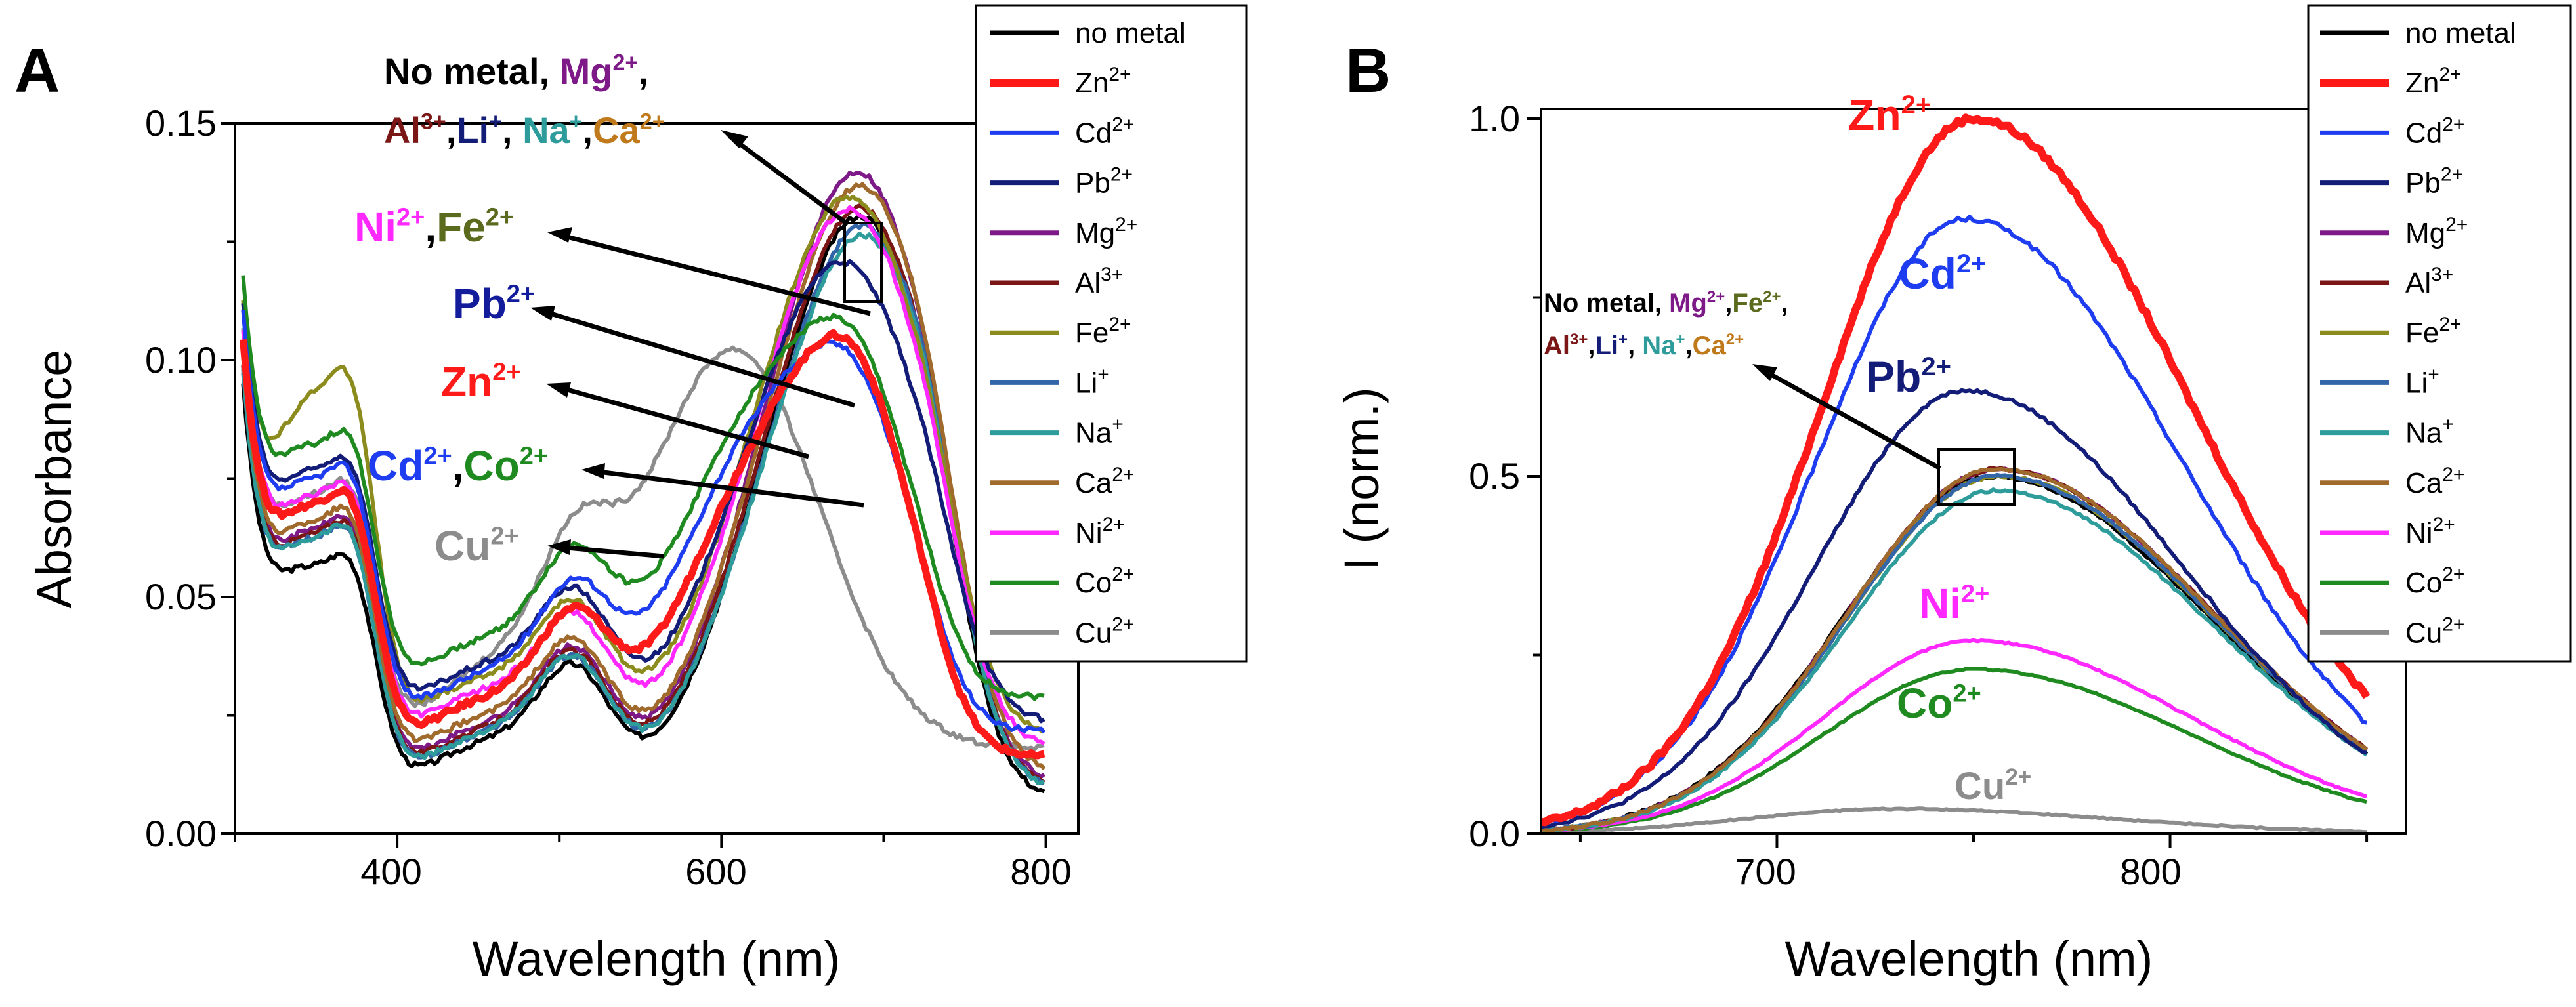 The image size is (2576, 1007). What do you see at coordinates (476, 546) in the screenshot?
I see `annotation-cu-a: Cu2+​` at bounding box center [476, 546].